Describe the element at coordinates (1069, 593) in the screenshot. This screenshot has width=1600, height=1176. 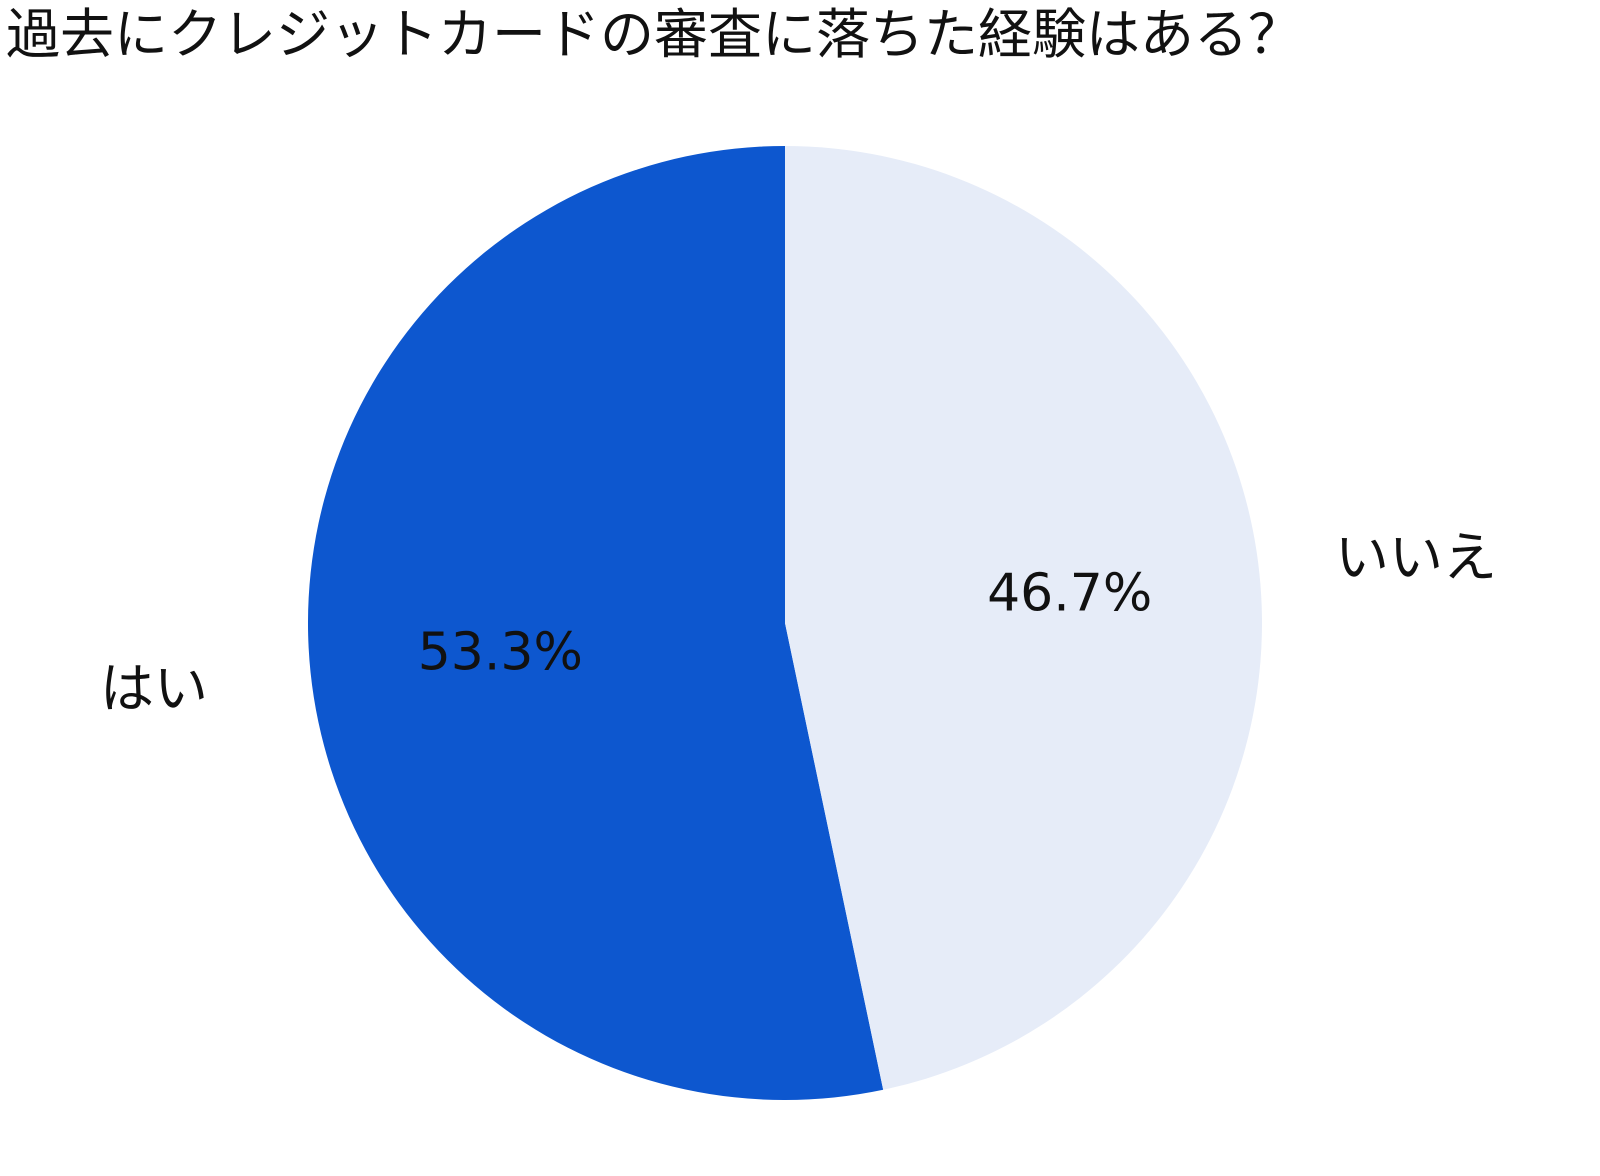
I see `slice-value-label-2: 46.7%` at that location.